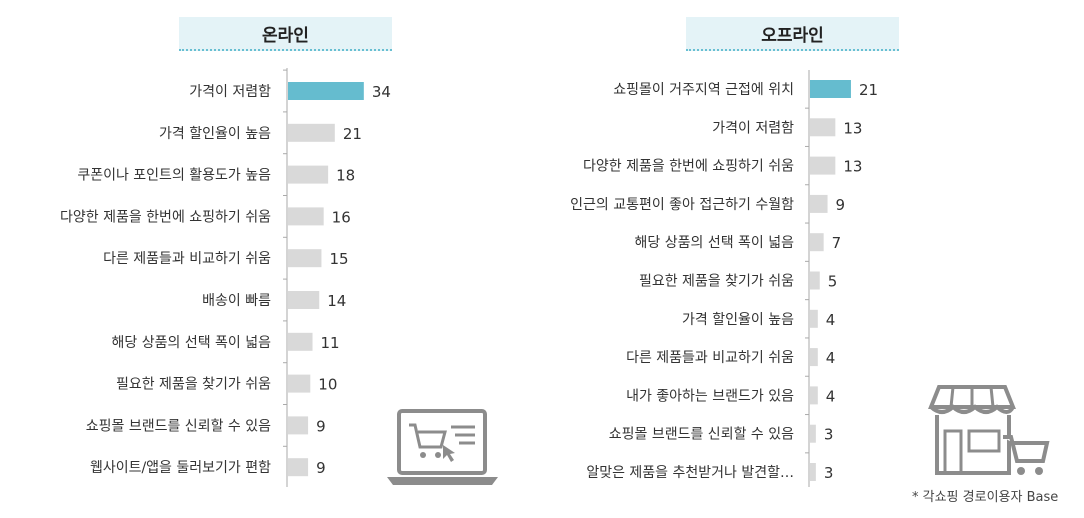 The width and height of the screenshot is (1084, 518). I want to click on offline-category-label: 가격 할인율이 높음, so click(738, 320).